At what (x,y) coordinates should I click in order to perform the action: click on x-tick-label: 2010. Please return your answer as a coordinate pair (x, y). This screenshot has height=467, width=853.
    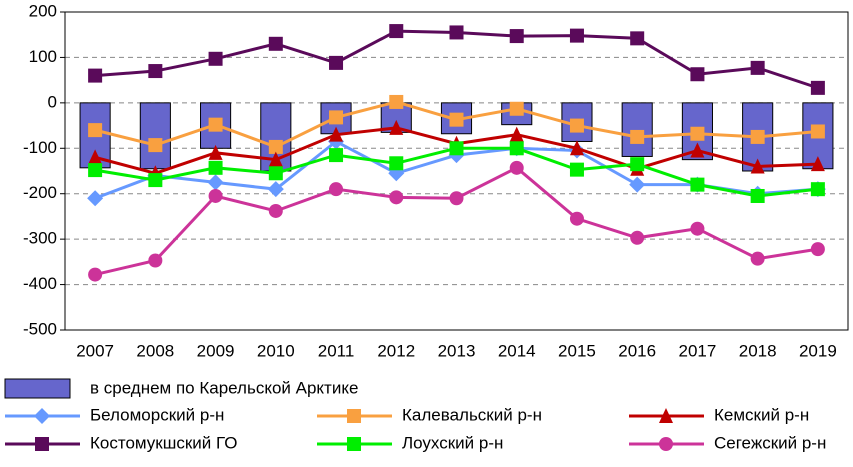
    Looking at the image, I should click on (276, 350).